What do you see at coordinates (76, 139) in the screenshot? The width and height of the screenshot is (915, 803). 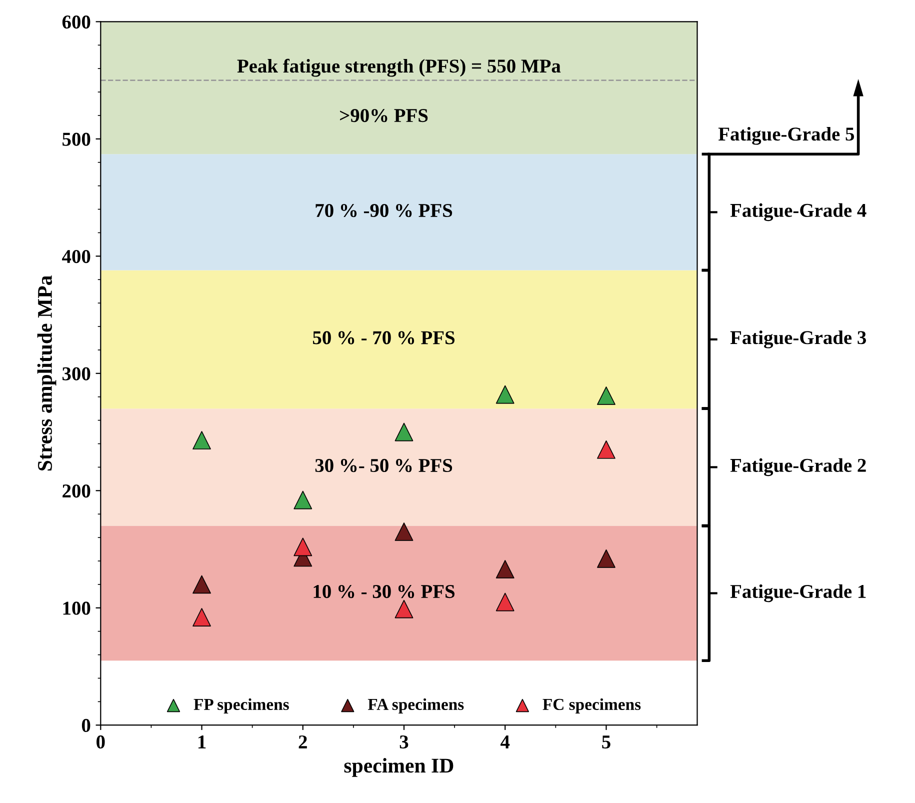 I see `y-tick-label: 500` at bounding box center [76, 139].